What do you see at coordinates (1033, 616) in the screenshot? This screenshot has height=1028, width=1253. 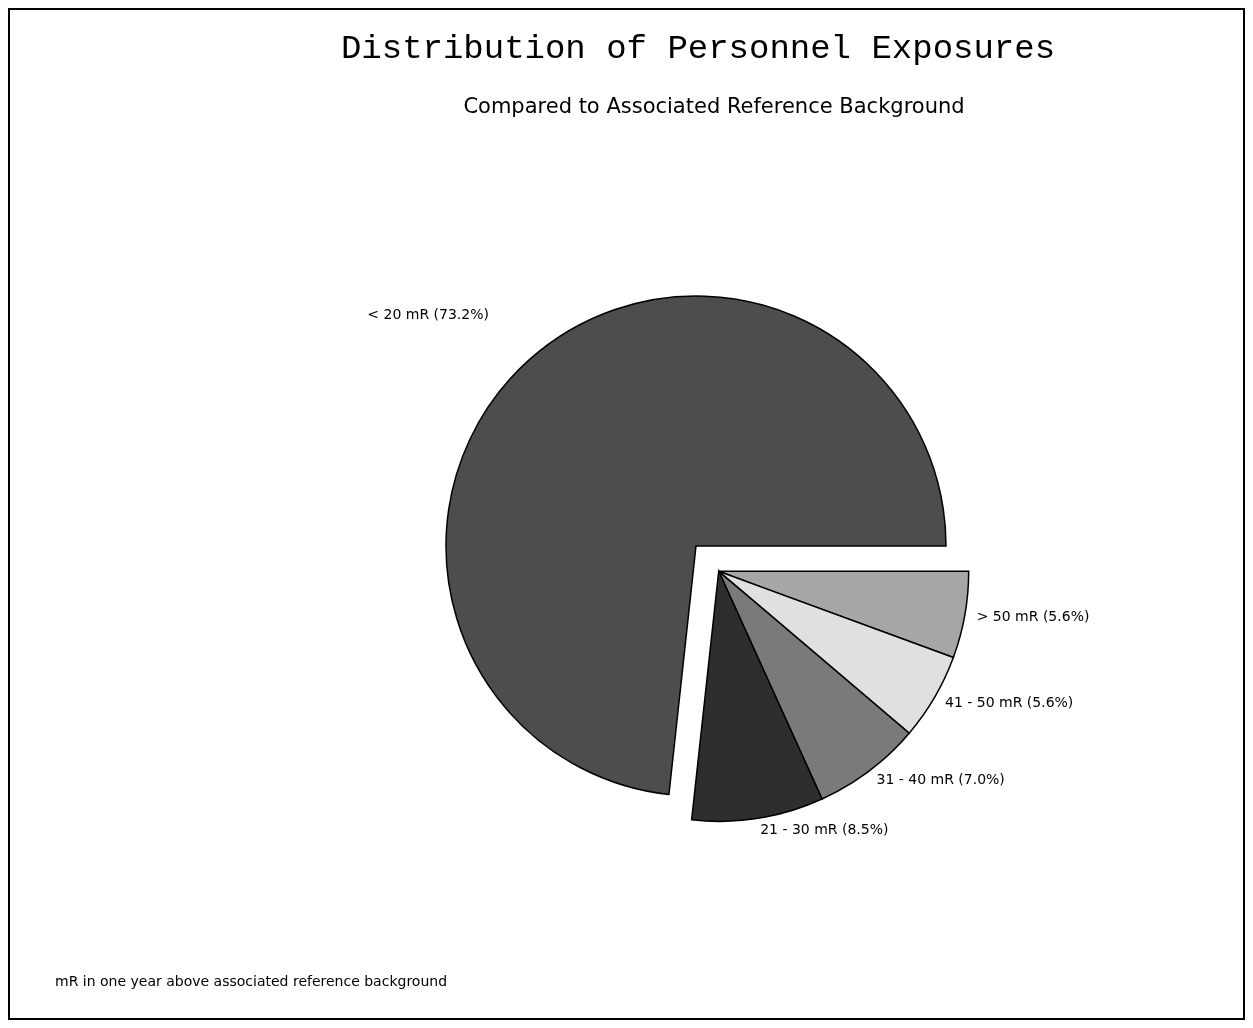 I see `slice-label: > 50 mR (5.6%)` at bounding box center [1033, 616].